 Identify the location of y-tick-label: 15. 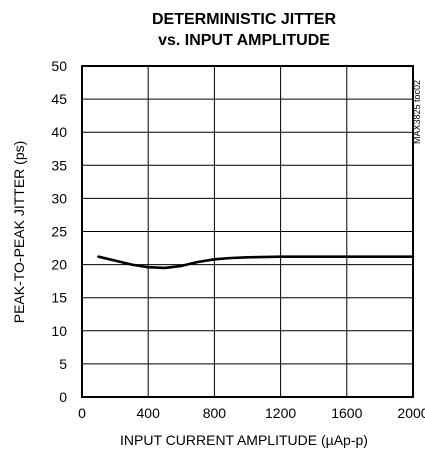
(59, 298).